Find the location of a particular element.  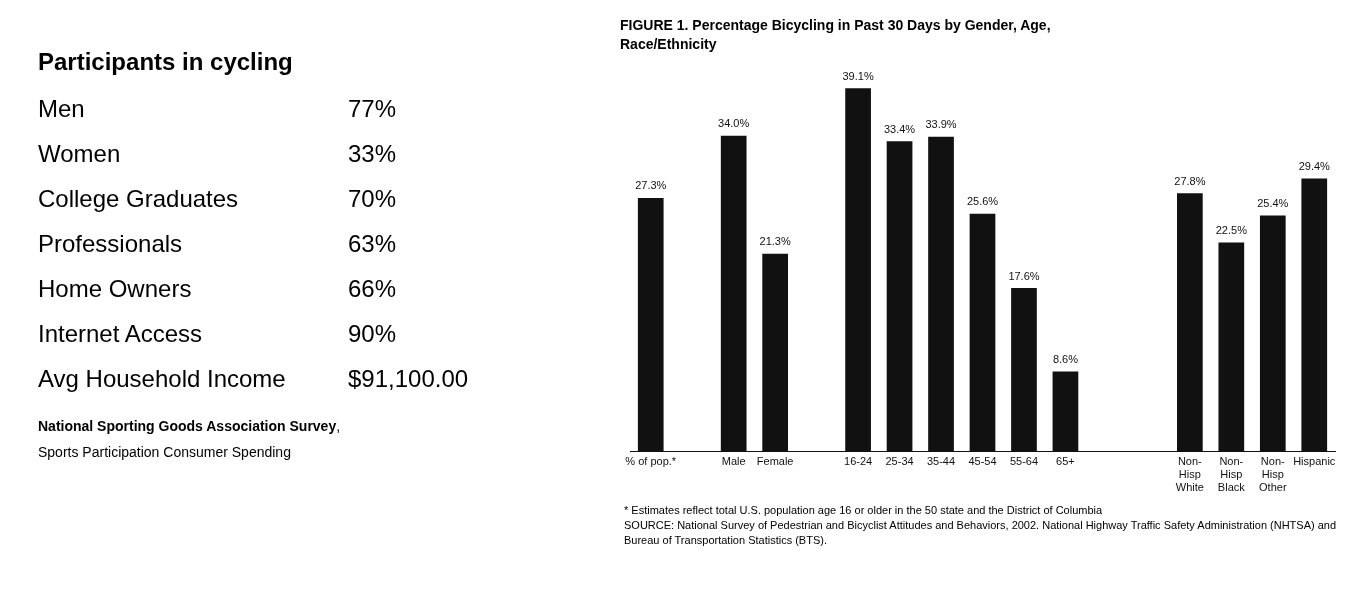

text: * Estimates reflect total U.S. population age 16 or older in the 50 state and the District of Columbia is located at coordinates (864, 510).